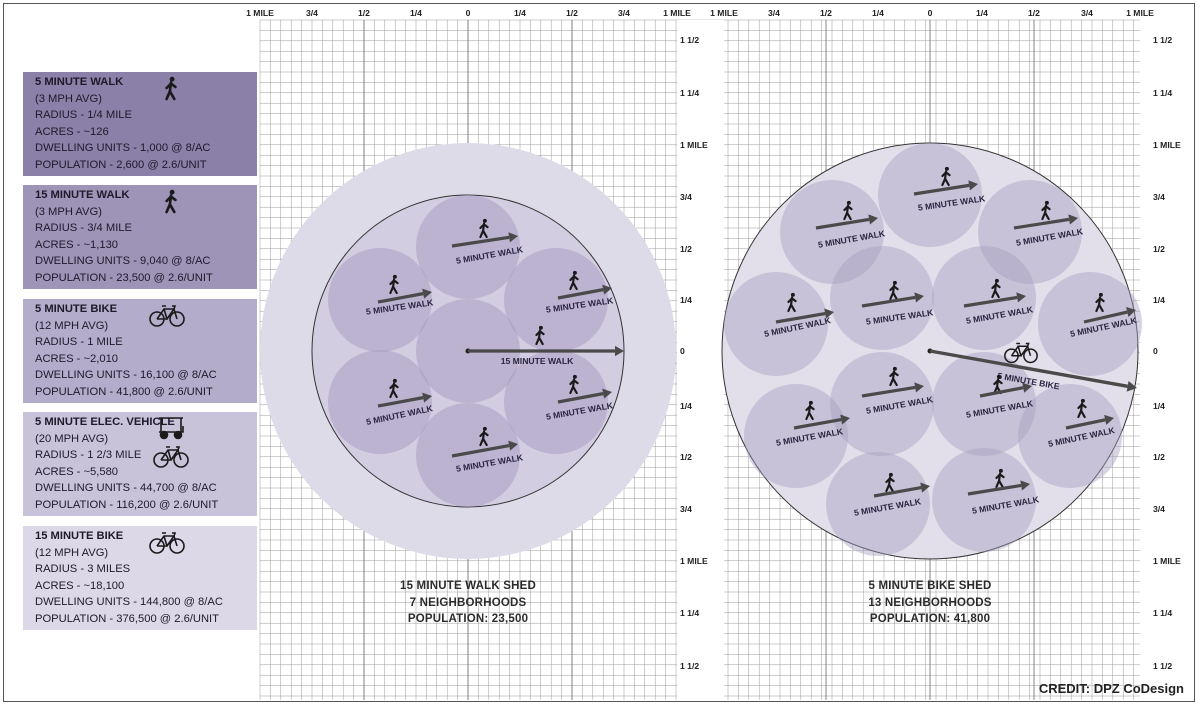 The width and height of the screenshot is (1200, 708). What do you see at coordinates (124, 277) in the screenshot?
I see `legend-item-line: POPULATION - 23,500 @ 2.6/UNIT` at bounding box center [124, 277].